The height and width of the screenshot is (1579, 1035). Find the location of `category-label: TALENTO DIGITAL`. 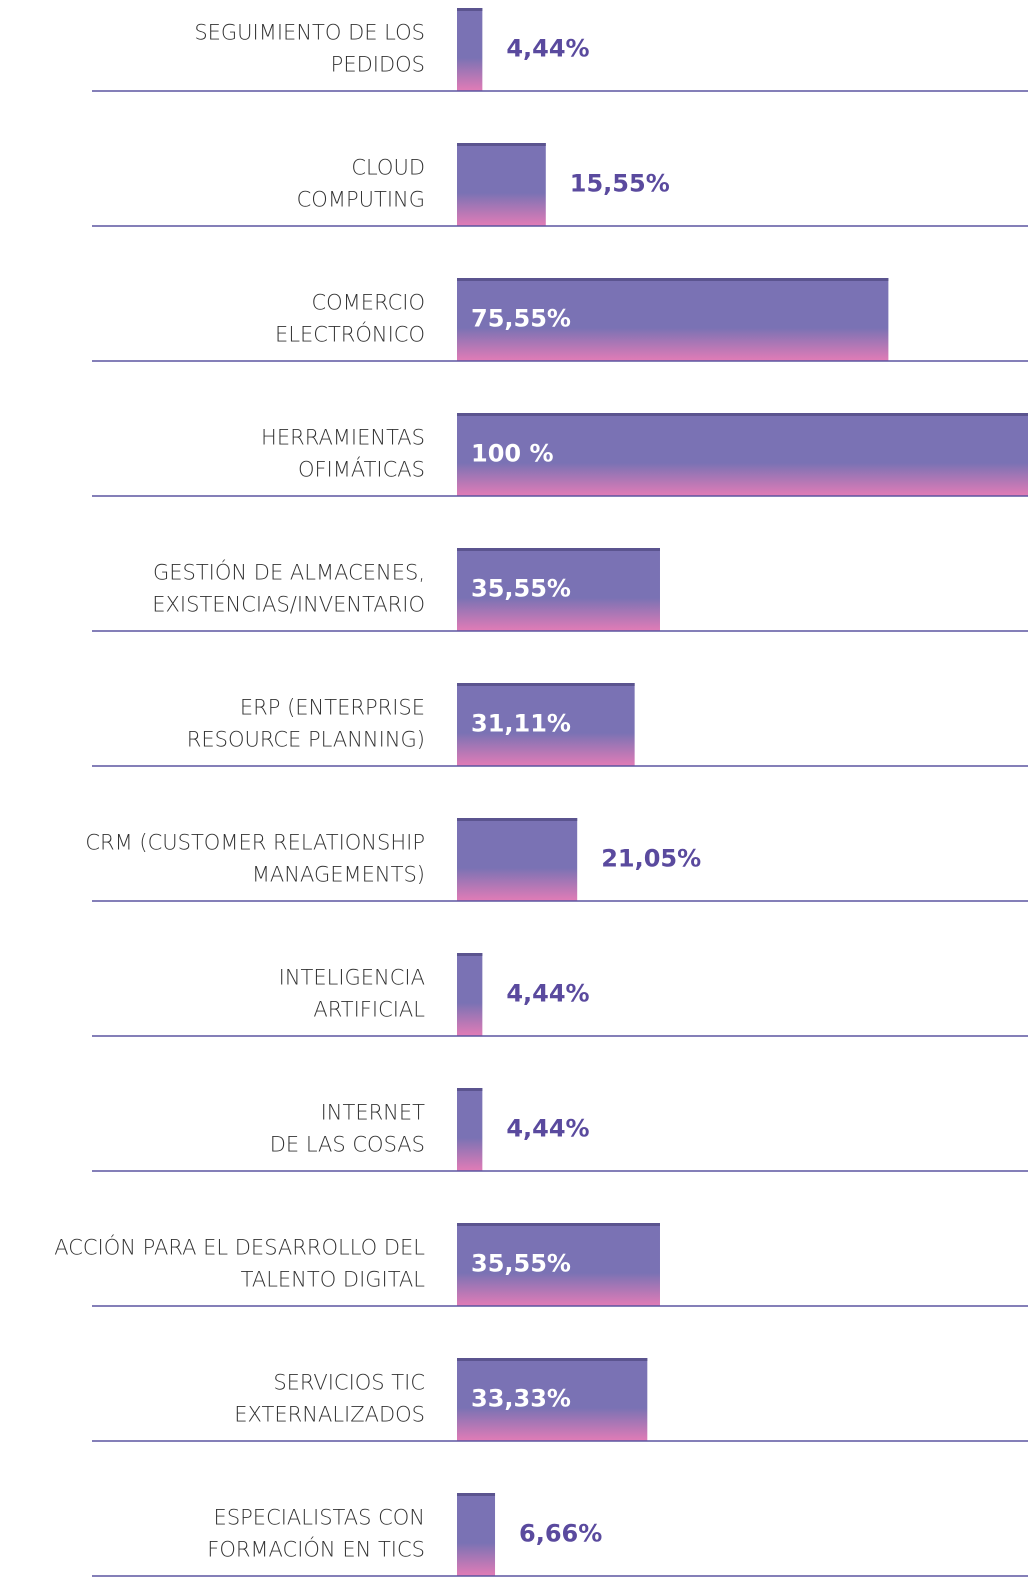

category-label: TALENTO DIGITAL is located at coordinates (333, 1280).